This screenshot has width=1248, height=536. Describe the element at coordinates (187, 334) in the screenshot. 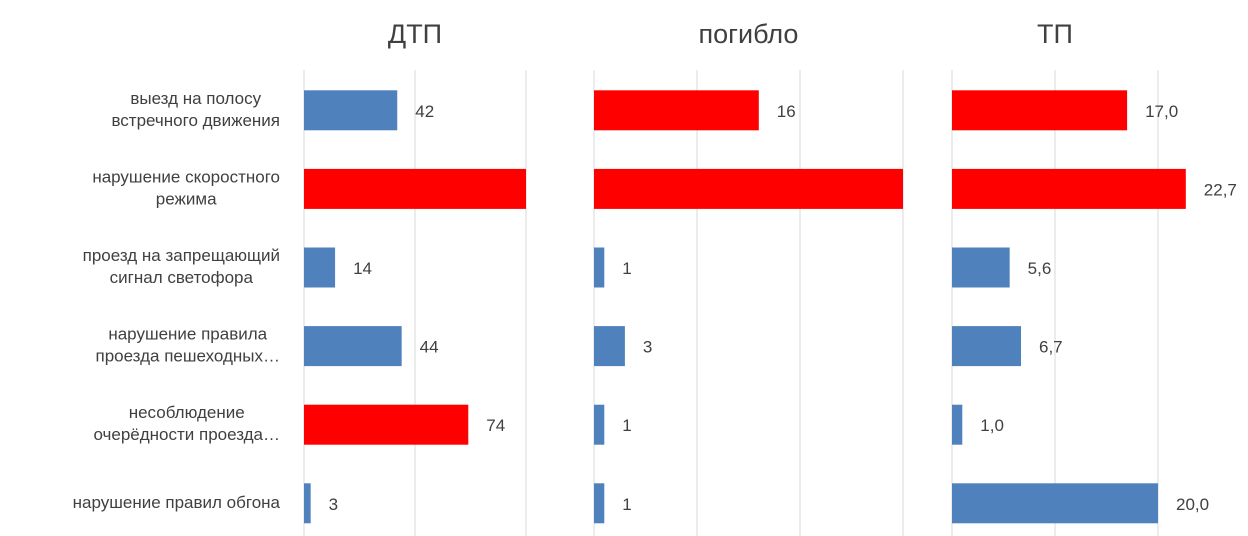

I see `y-tick-label: нарушение правила` at that location.